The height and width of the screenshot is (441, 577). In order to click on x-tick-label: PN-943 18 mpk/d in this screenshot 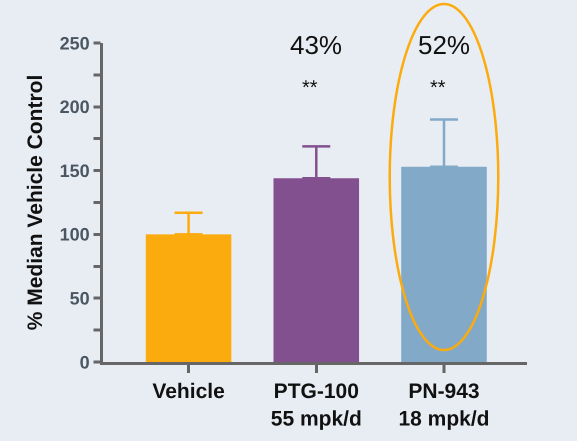, I will do `click(444, 405)`.